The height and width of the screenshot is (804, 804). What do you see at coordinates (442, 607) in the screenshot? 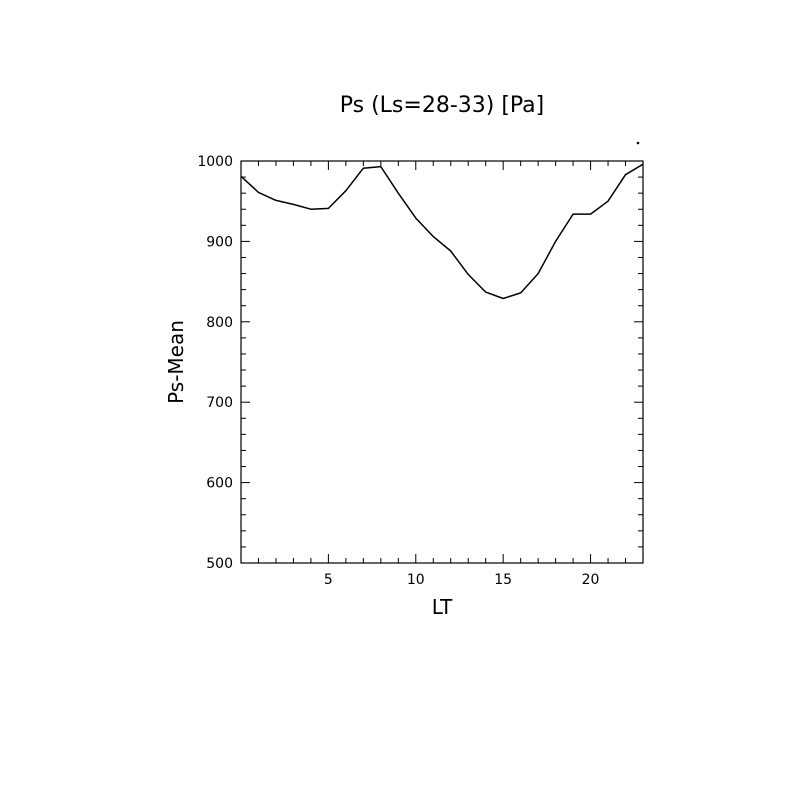
I see `x-axis-label: LT` at bounding box center [442, 607].